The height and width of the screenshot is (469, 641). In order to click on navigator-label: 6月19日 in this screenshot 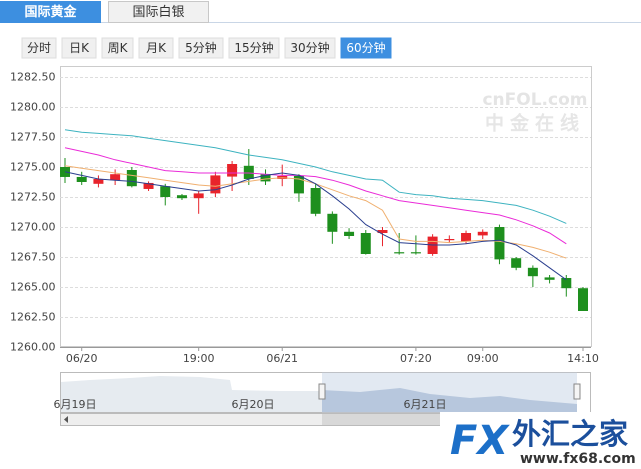, I will do `click(75, 404)`.